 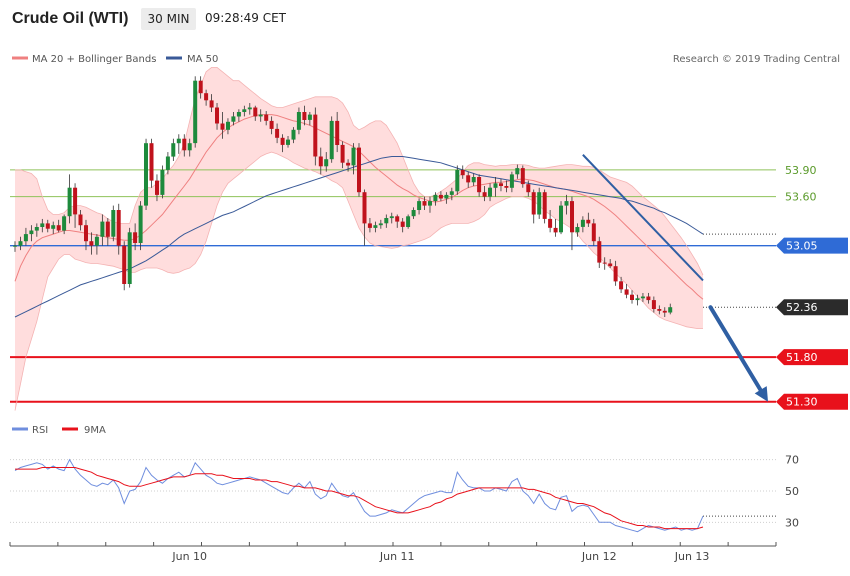 I want to click on rsi-ma-legend-label: 9MA, so click(x=95, y=430).